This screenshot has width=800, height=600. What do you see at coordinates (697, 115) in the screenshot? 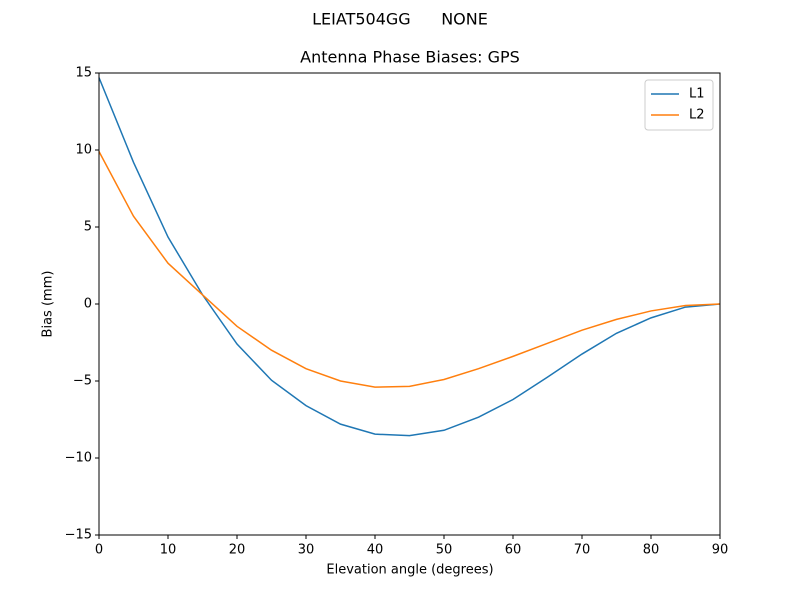
I see `legend-label: L2` at bounding box center [697, 115].